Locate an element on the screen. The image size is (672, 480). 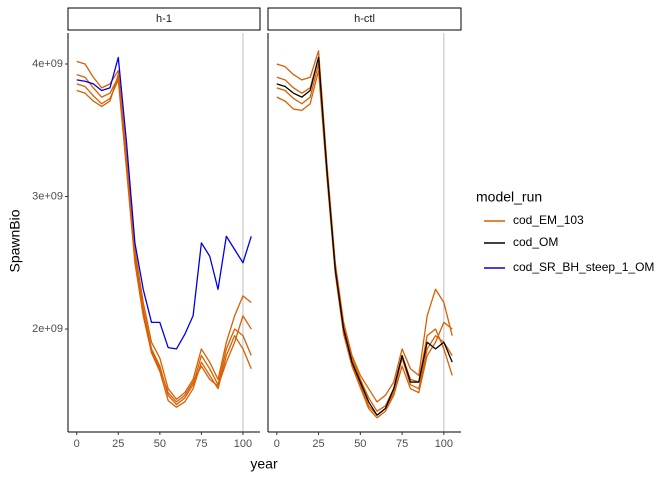
facet-label: h-1 is located at coordinates (164, 19).